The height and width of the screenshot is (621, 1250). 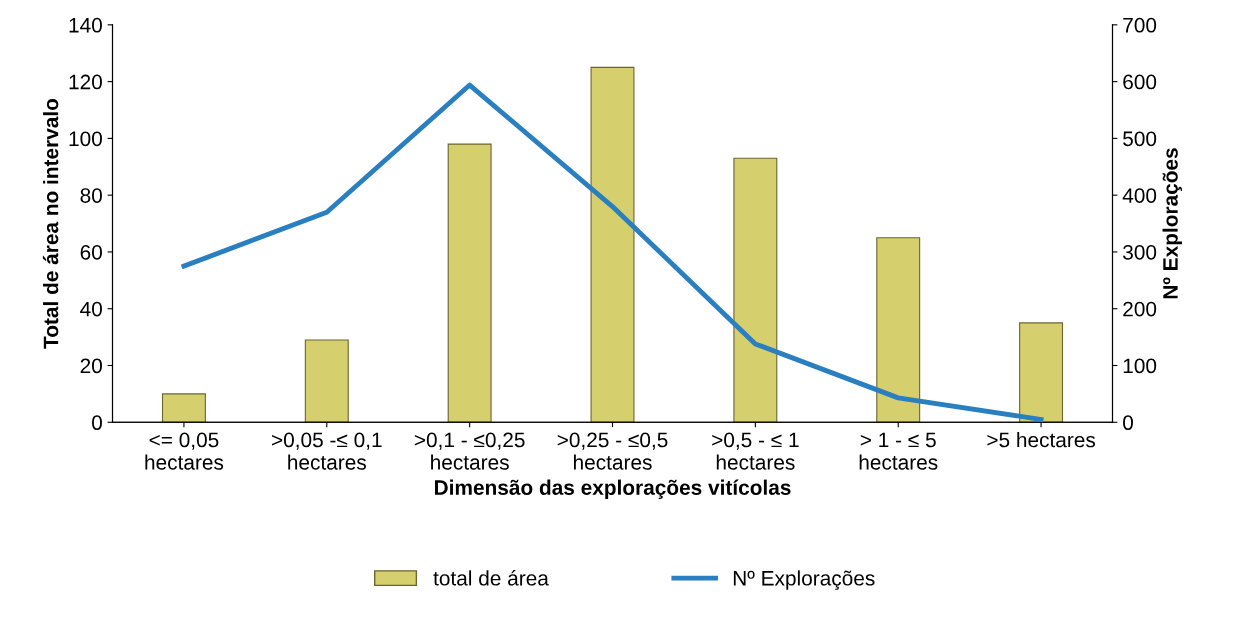 What do you see at coordinates (613, 489) in the screenshot?
I see `x-axis-title: Dimensão das explorações vitícolas` at bounding box center [613, 489].